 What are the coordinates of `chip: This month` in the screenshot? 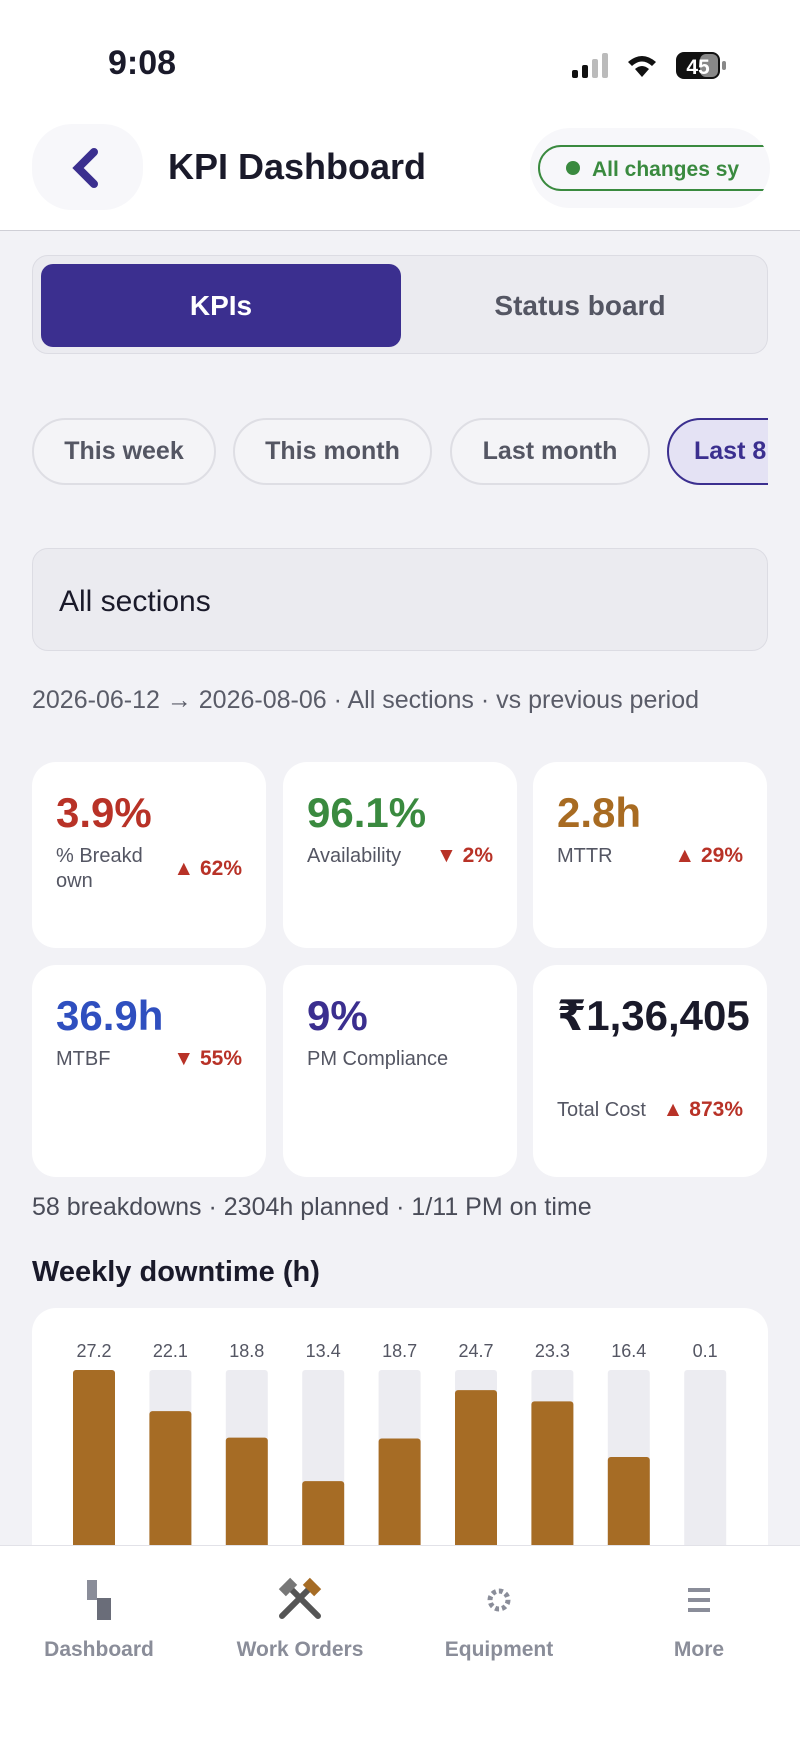 It's located at (332, 451).